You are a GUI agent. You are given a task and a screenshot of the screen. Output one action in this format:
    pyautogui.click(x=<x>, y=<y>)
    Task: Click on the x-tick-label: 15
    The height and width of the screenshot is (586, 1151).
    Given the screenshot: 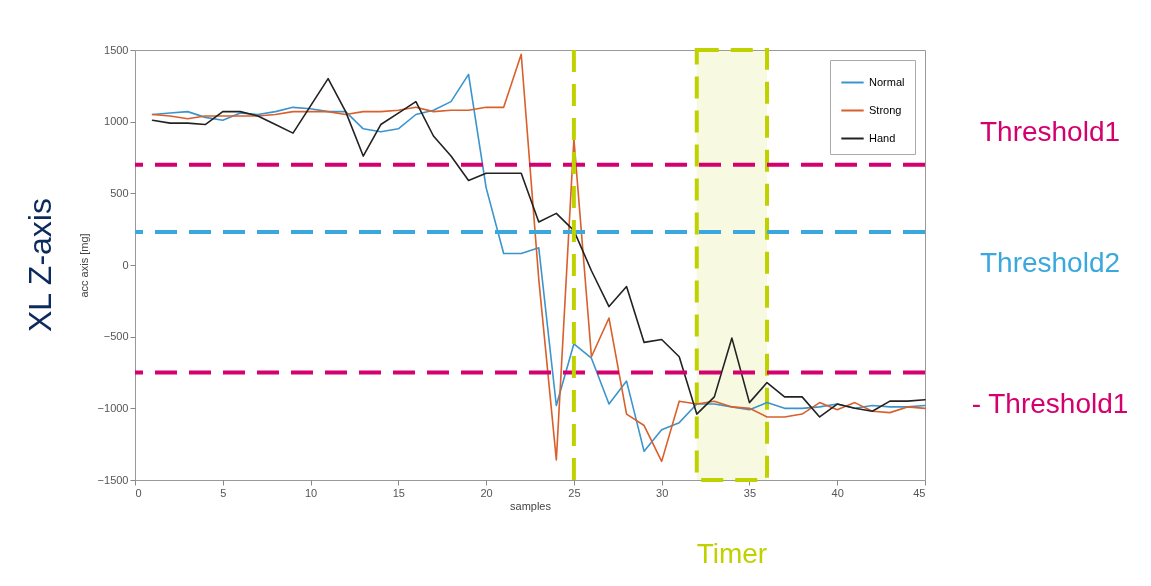 What is the action you would take?
    pyautogui.click(x=398, y=492)
    